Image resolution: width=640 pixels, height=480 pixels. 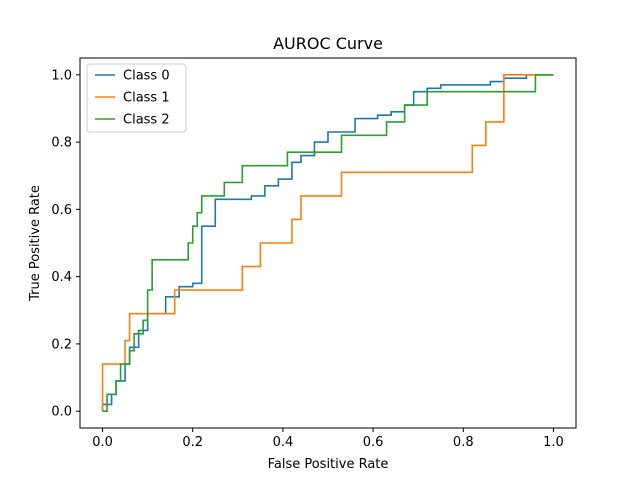 I want to click on x-tick-label: 0.2, so click(x=192, y=442).